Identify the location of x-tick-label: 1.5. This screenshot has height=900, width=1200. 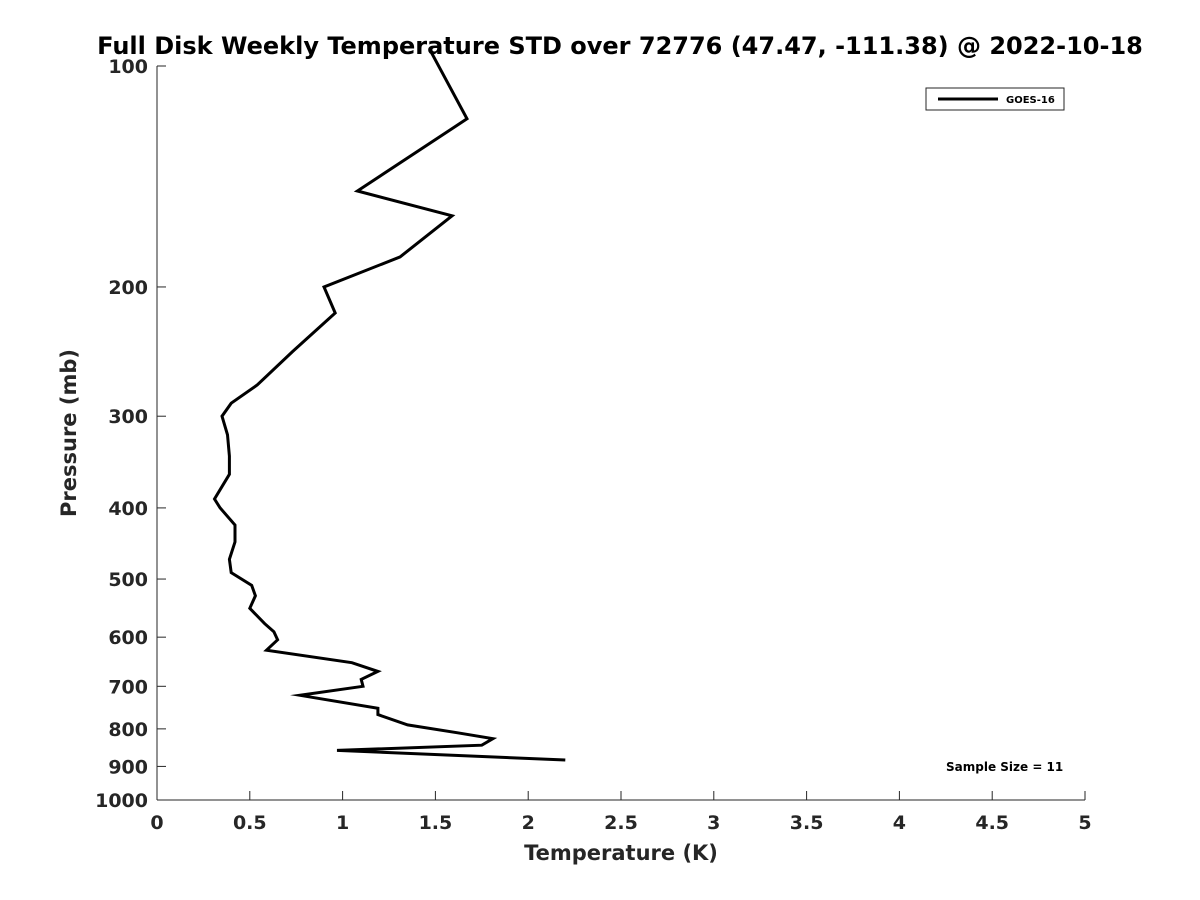
(436, 823).